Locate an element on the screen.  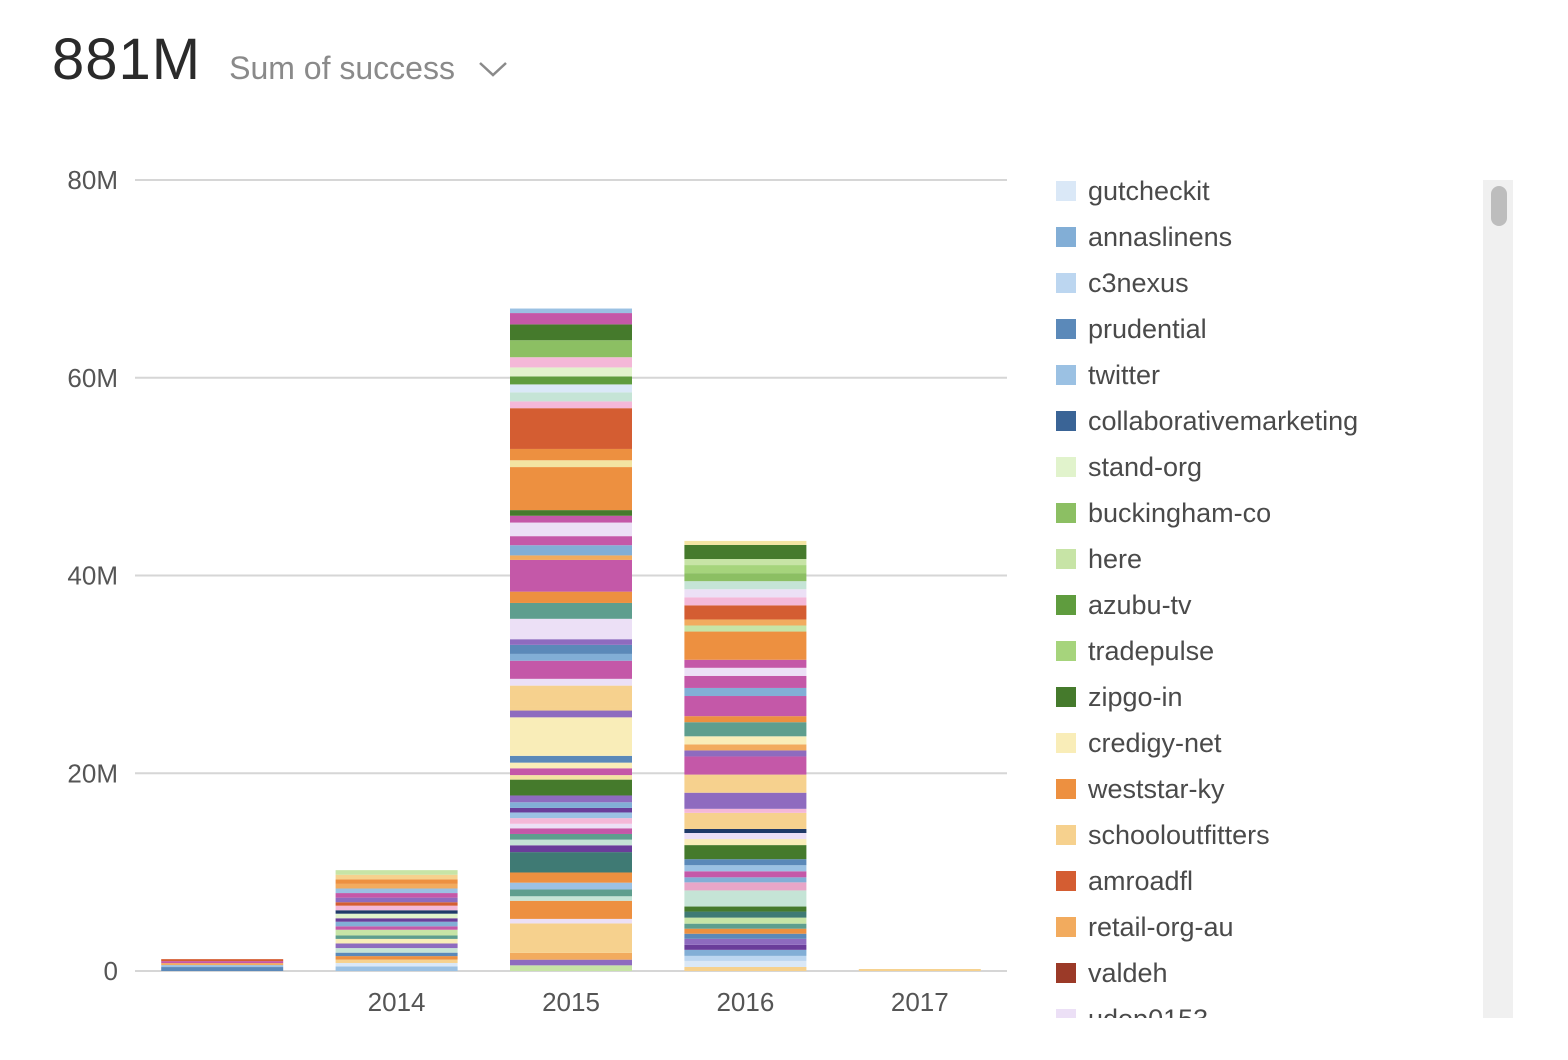
legend-label: prudential is located at coordinates (1147, 328).